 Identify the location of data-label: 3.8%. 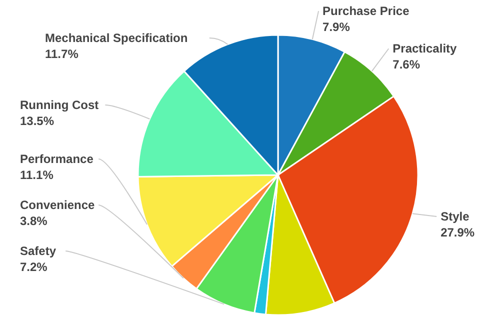
(34, 221).